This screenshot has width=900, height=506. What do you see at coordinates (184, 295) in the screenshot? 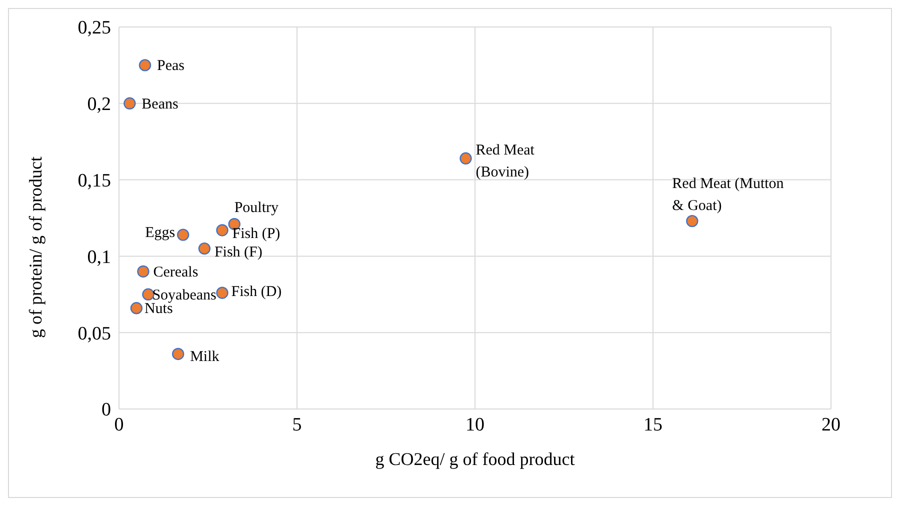
I see `annotation: Soyabeans` at bounding box center [184, 295].